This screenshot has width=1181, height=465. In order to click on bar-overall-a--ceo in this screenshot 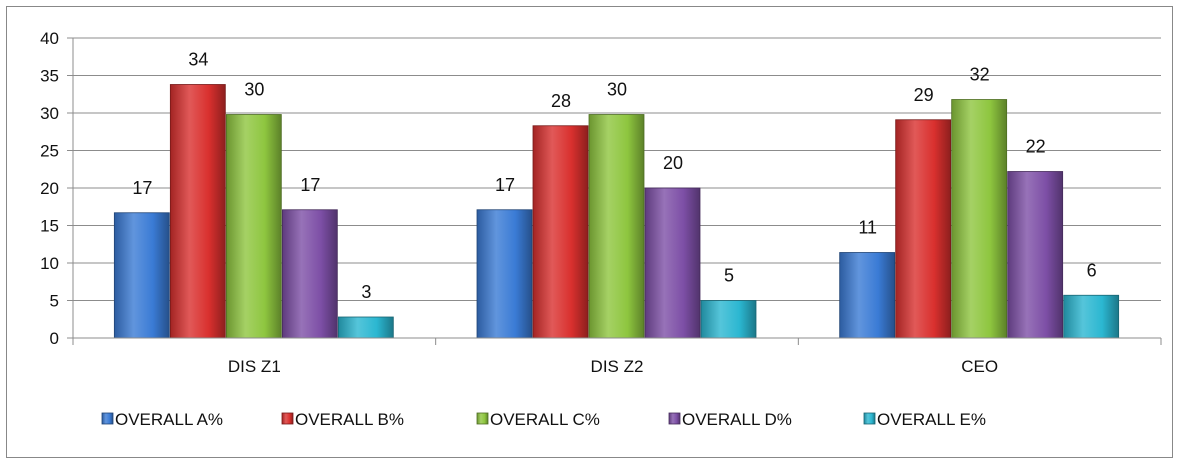, I will do `click(867, 295)`.